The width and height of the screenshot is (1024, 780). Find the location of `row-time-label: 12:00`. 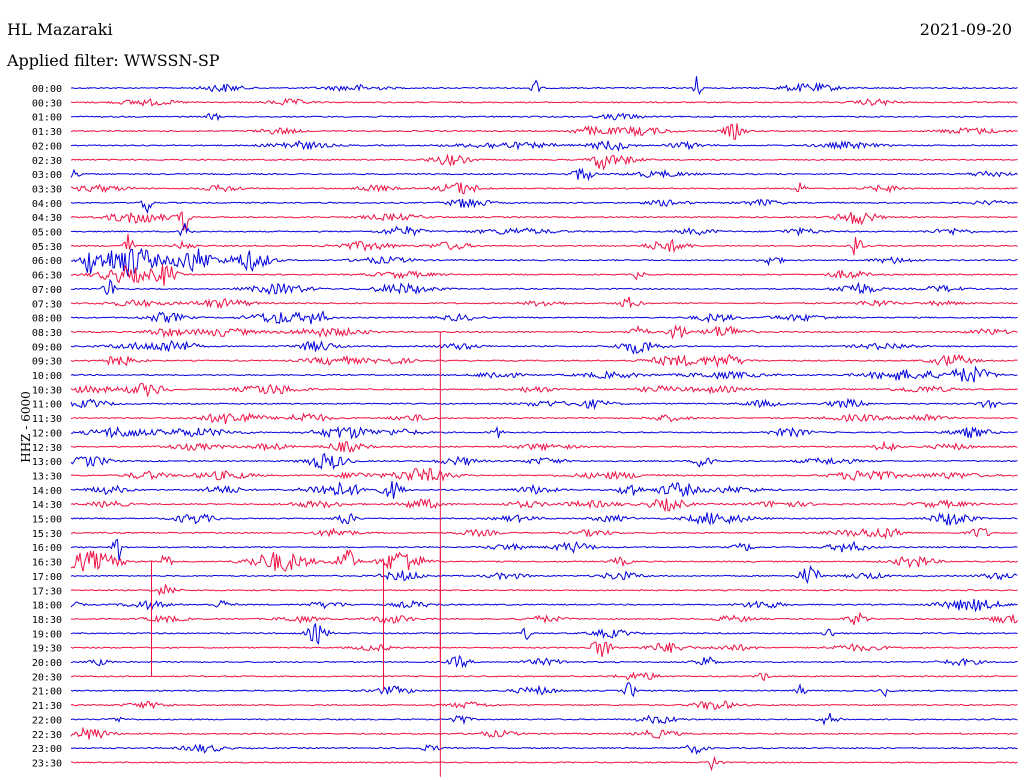

row-time-label: 12:00 is located at coordinates (47, 433).